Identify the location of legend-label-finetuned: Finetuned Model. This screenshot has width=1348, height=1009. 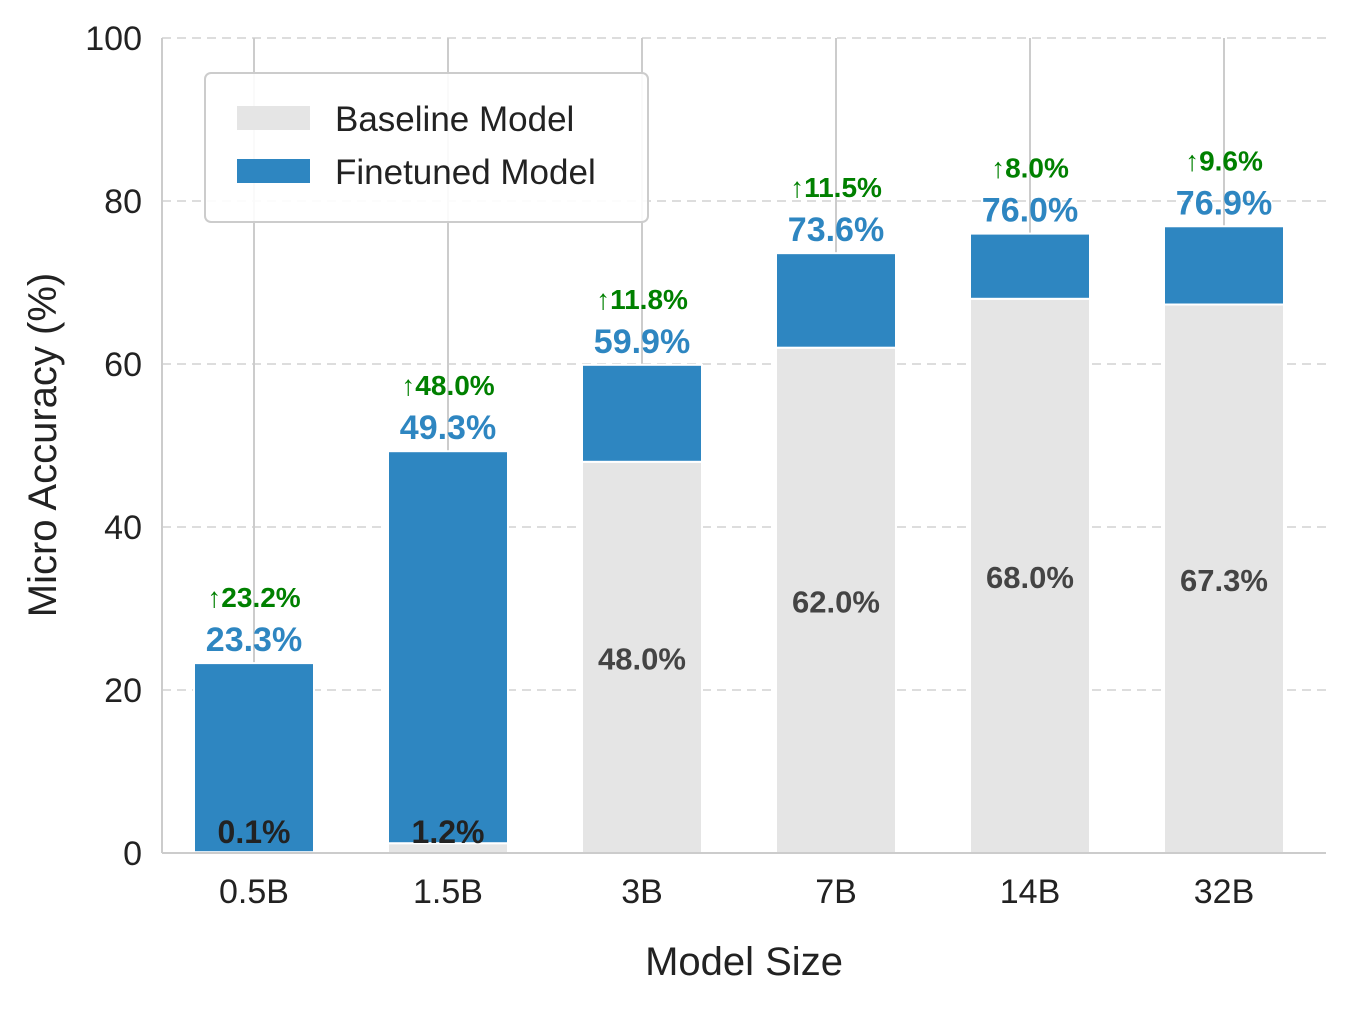
(465, 172).